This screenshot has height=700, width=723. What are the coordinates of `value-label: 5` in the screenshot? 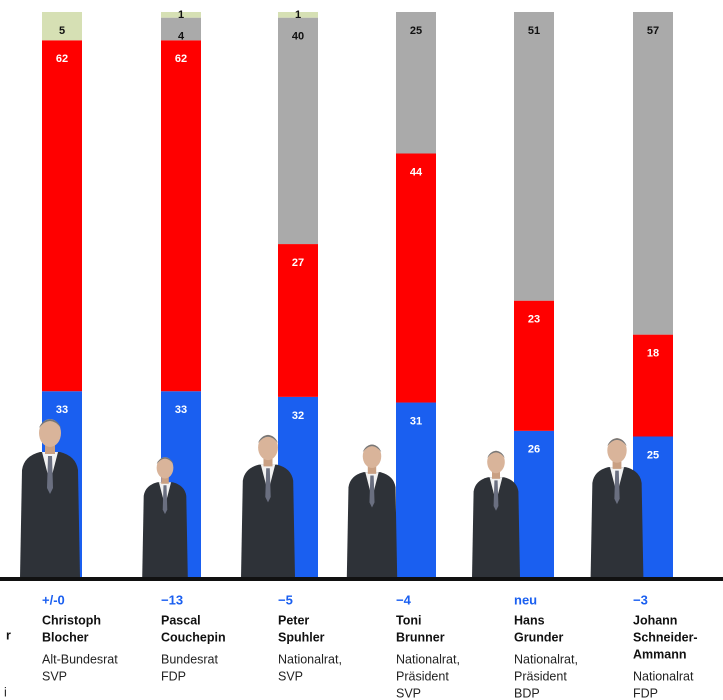 It's located at (62, 31).